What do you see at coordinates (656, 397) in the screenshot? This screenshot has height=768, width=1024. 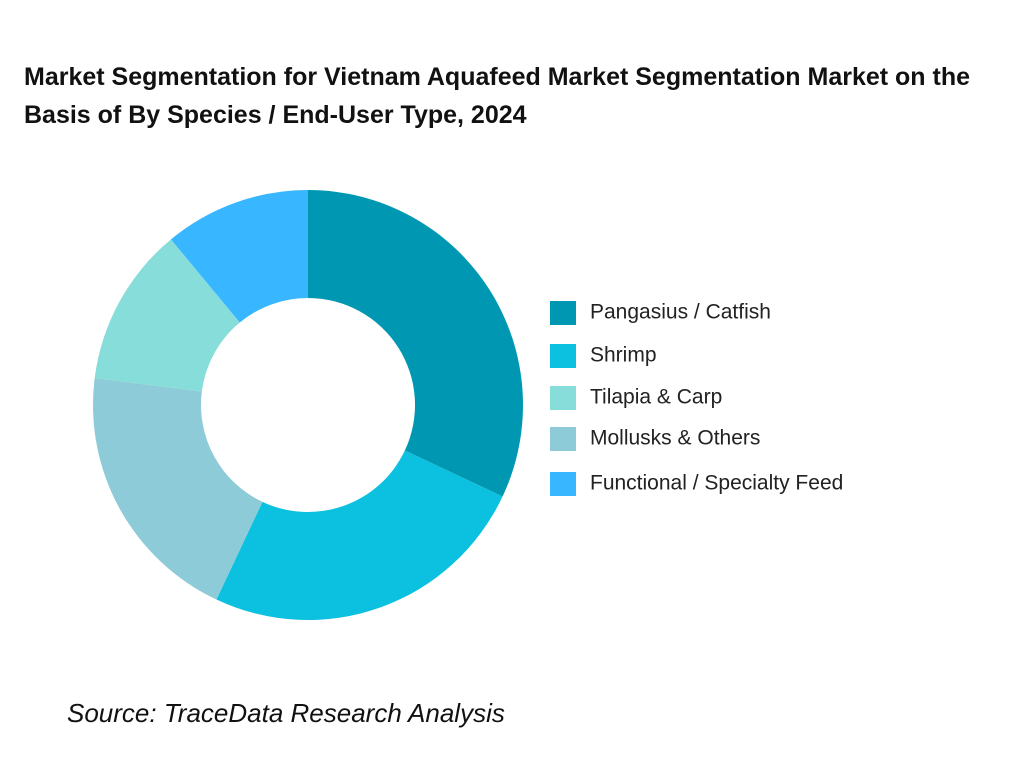 I see `legend-label: Tilapia & Carp` at bounding box center [656, 397].